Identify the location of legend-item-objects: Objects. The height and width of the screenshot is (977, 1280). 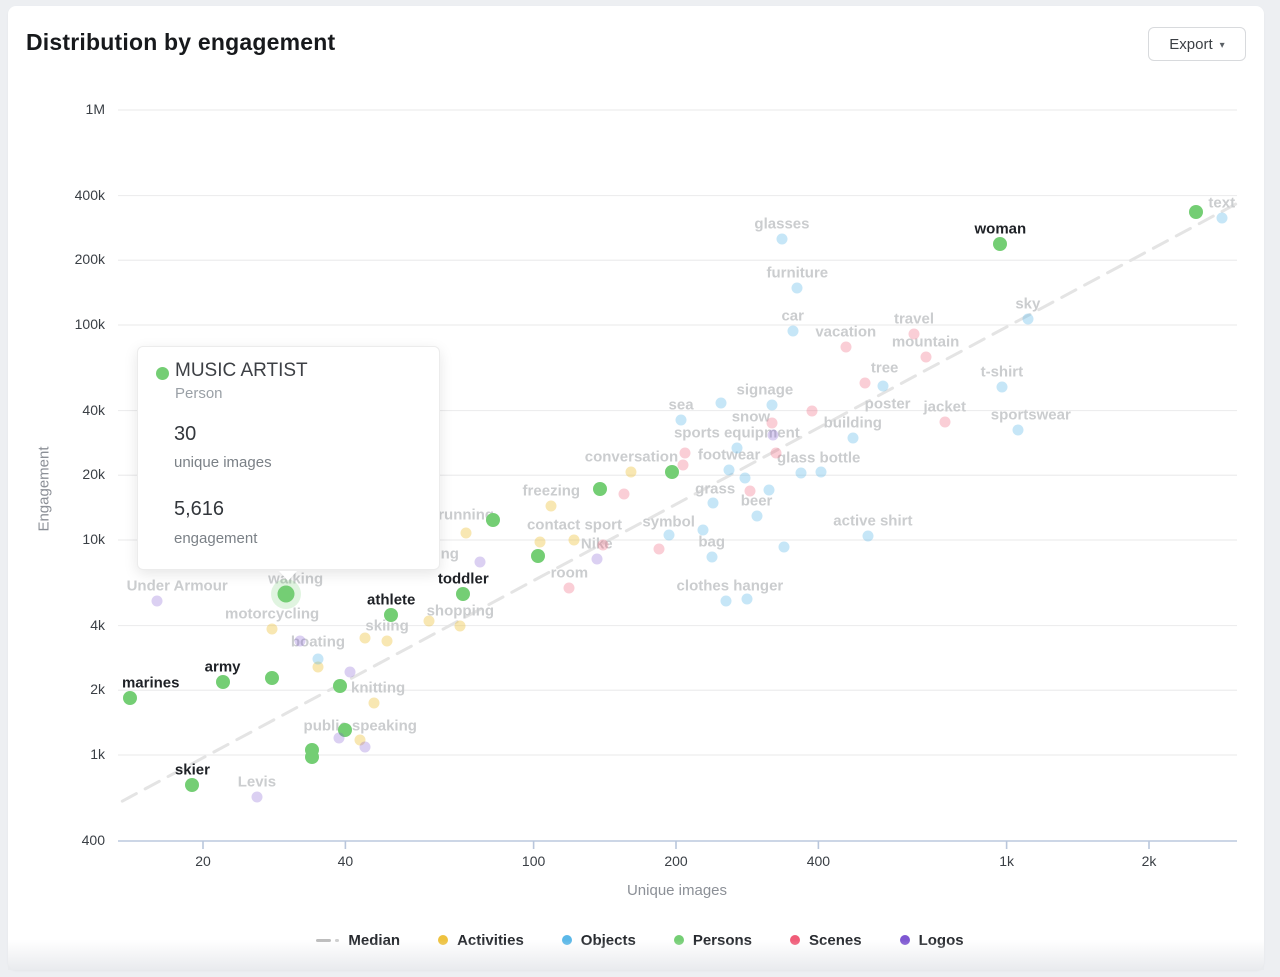
(598, 940).